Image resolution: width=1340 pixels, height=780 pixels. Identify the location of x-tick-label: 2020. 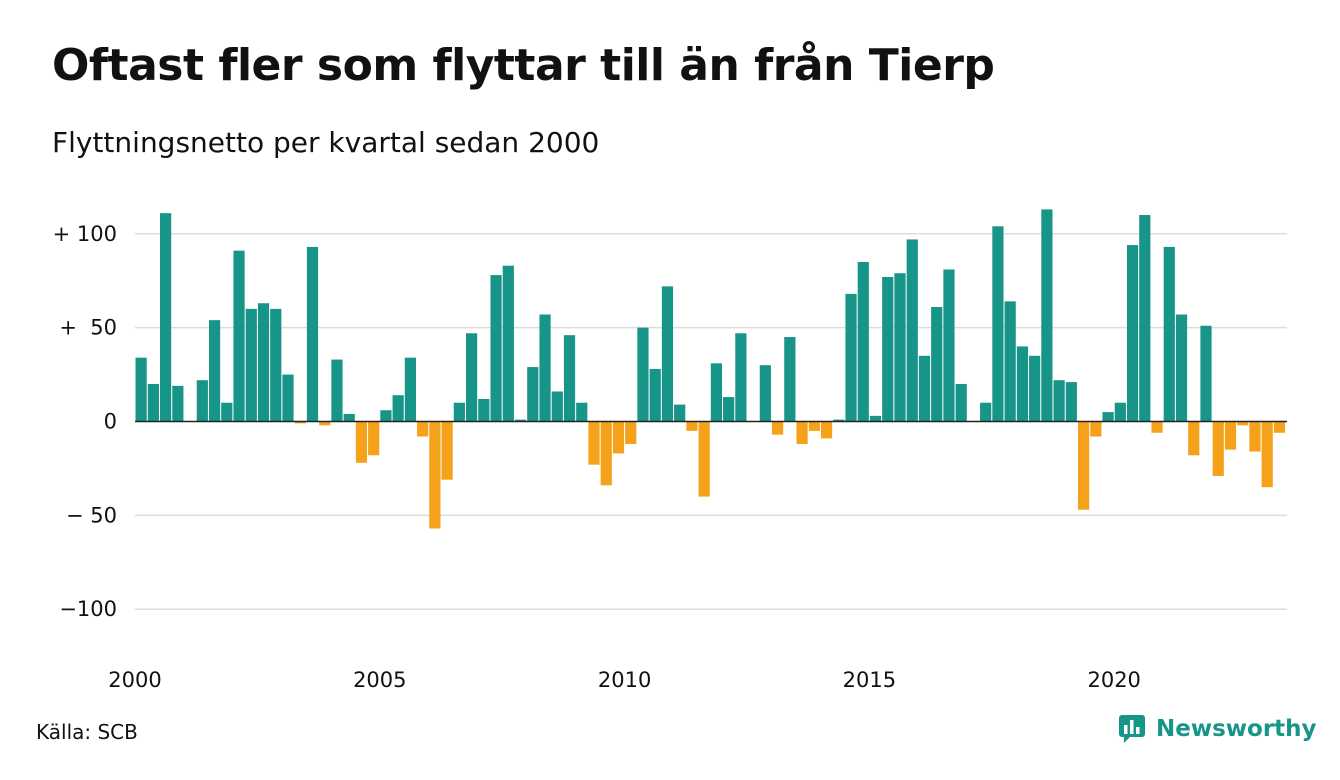
(1113, 680).